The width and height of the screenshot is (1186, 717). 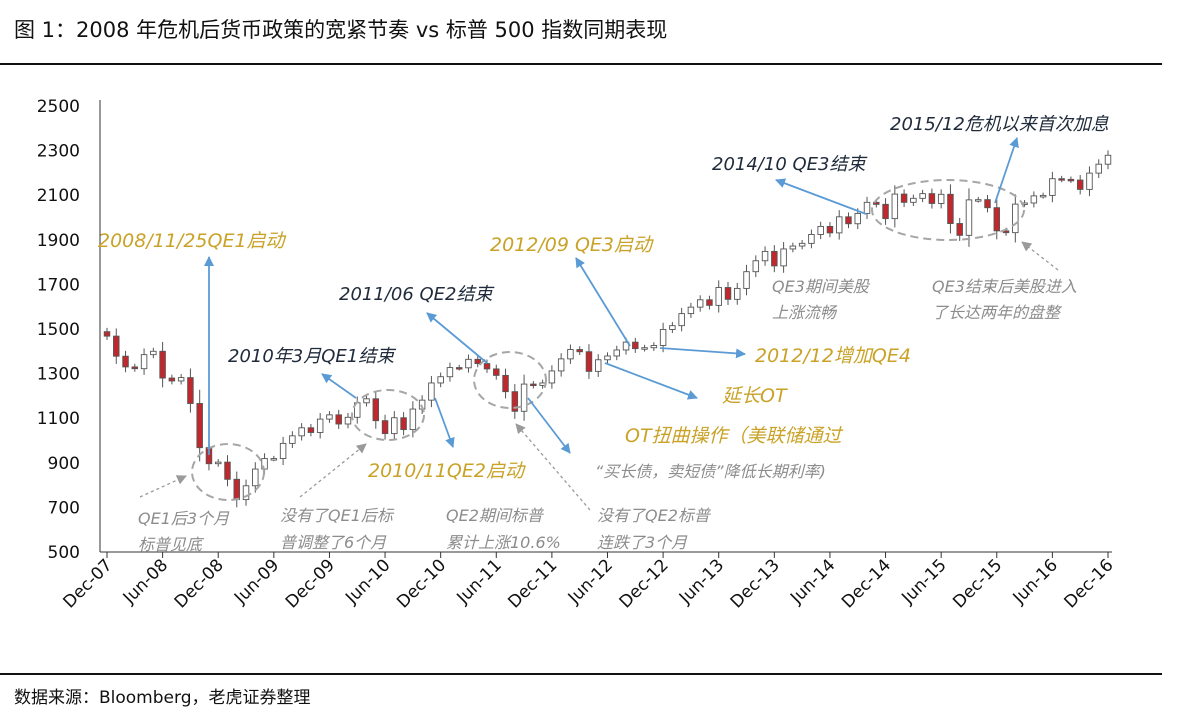 What do you see at coordinates (821, 196) in the screenshot?
I see `arrow-qe3-end` at bounding box center [821, 196].